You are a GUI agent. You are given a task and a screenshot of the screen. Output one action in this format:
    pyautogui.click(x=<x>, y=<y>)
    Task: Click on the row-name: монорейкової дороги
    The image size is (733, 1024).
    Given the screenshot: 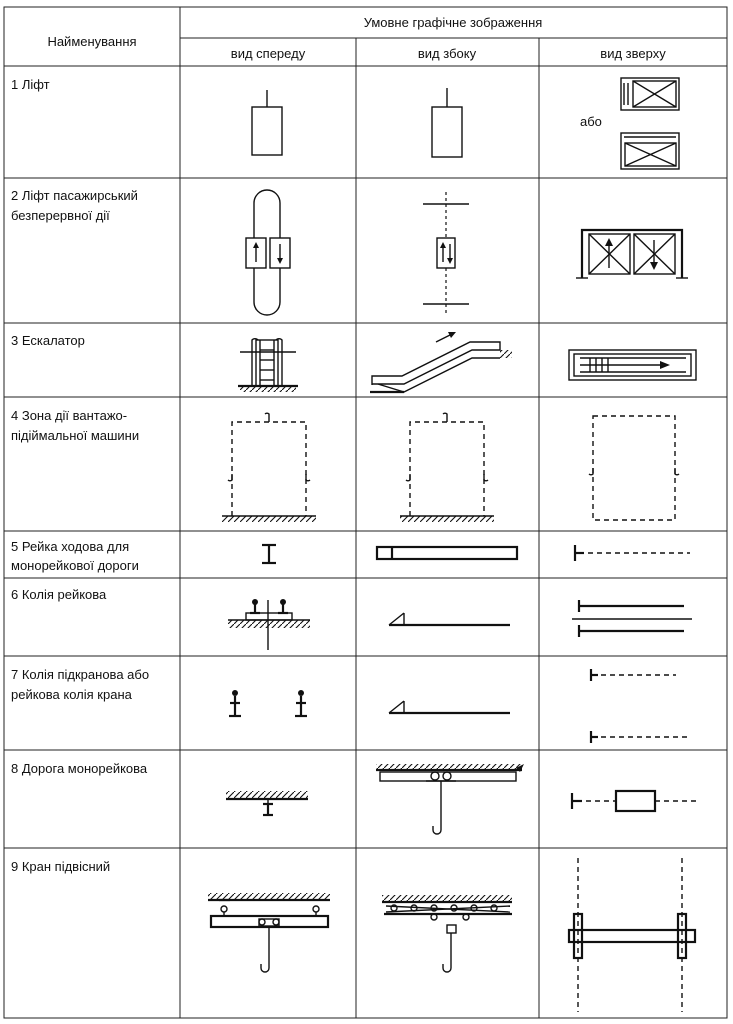 What is the action you would take?
    pyautogui.click(x=75, y=565)
    